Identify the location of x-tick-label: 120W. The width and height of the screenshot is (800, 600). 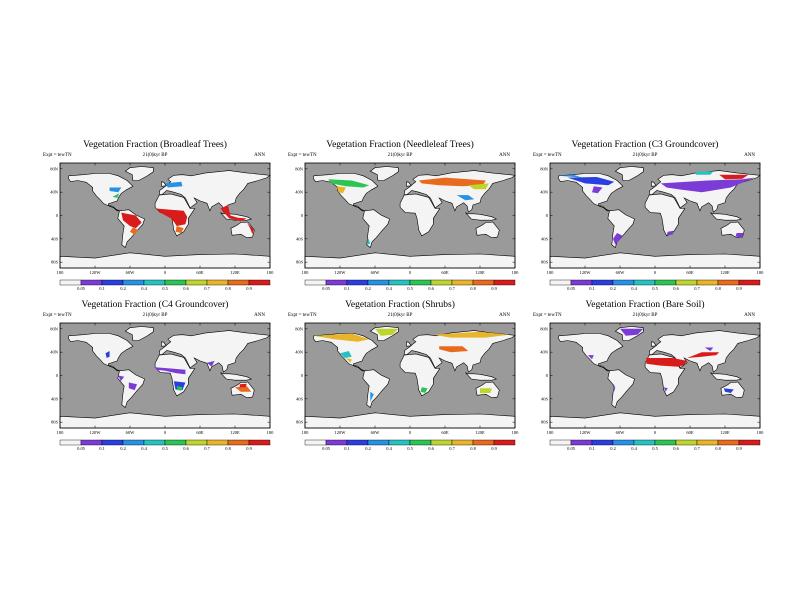
(96, 432).